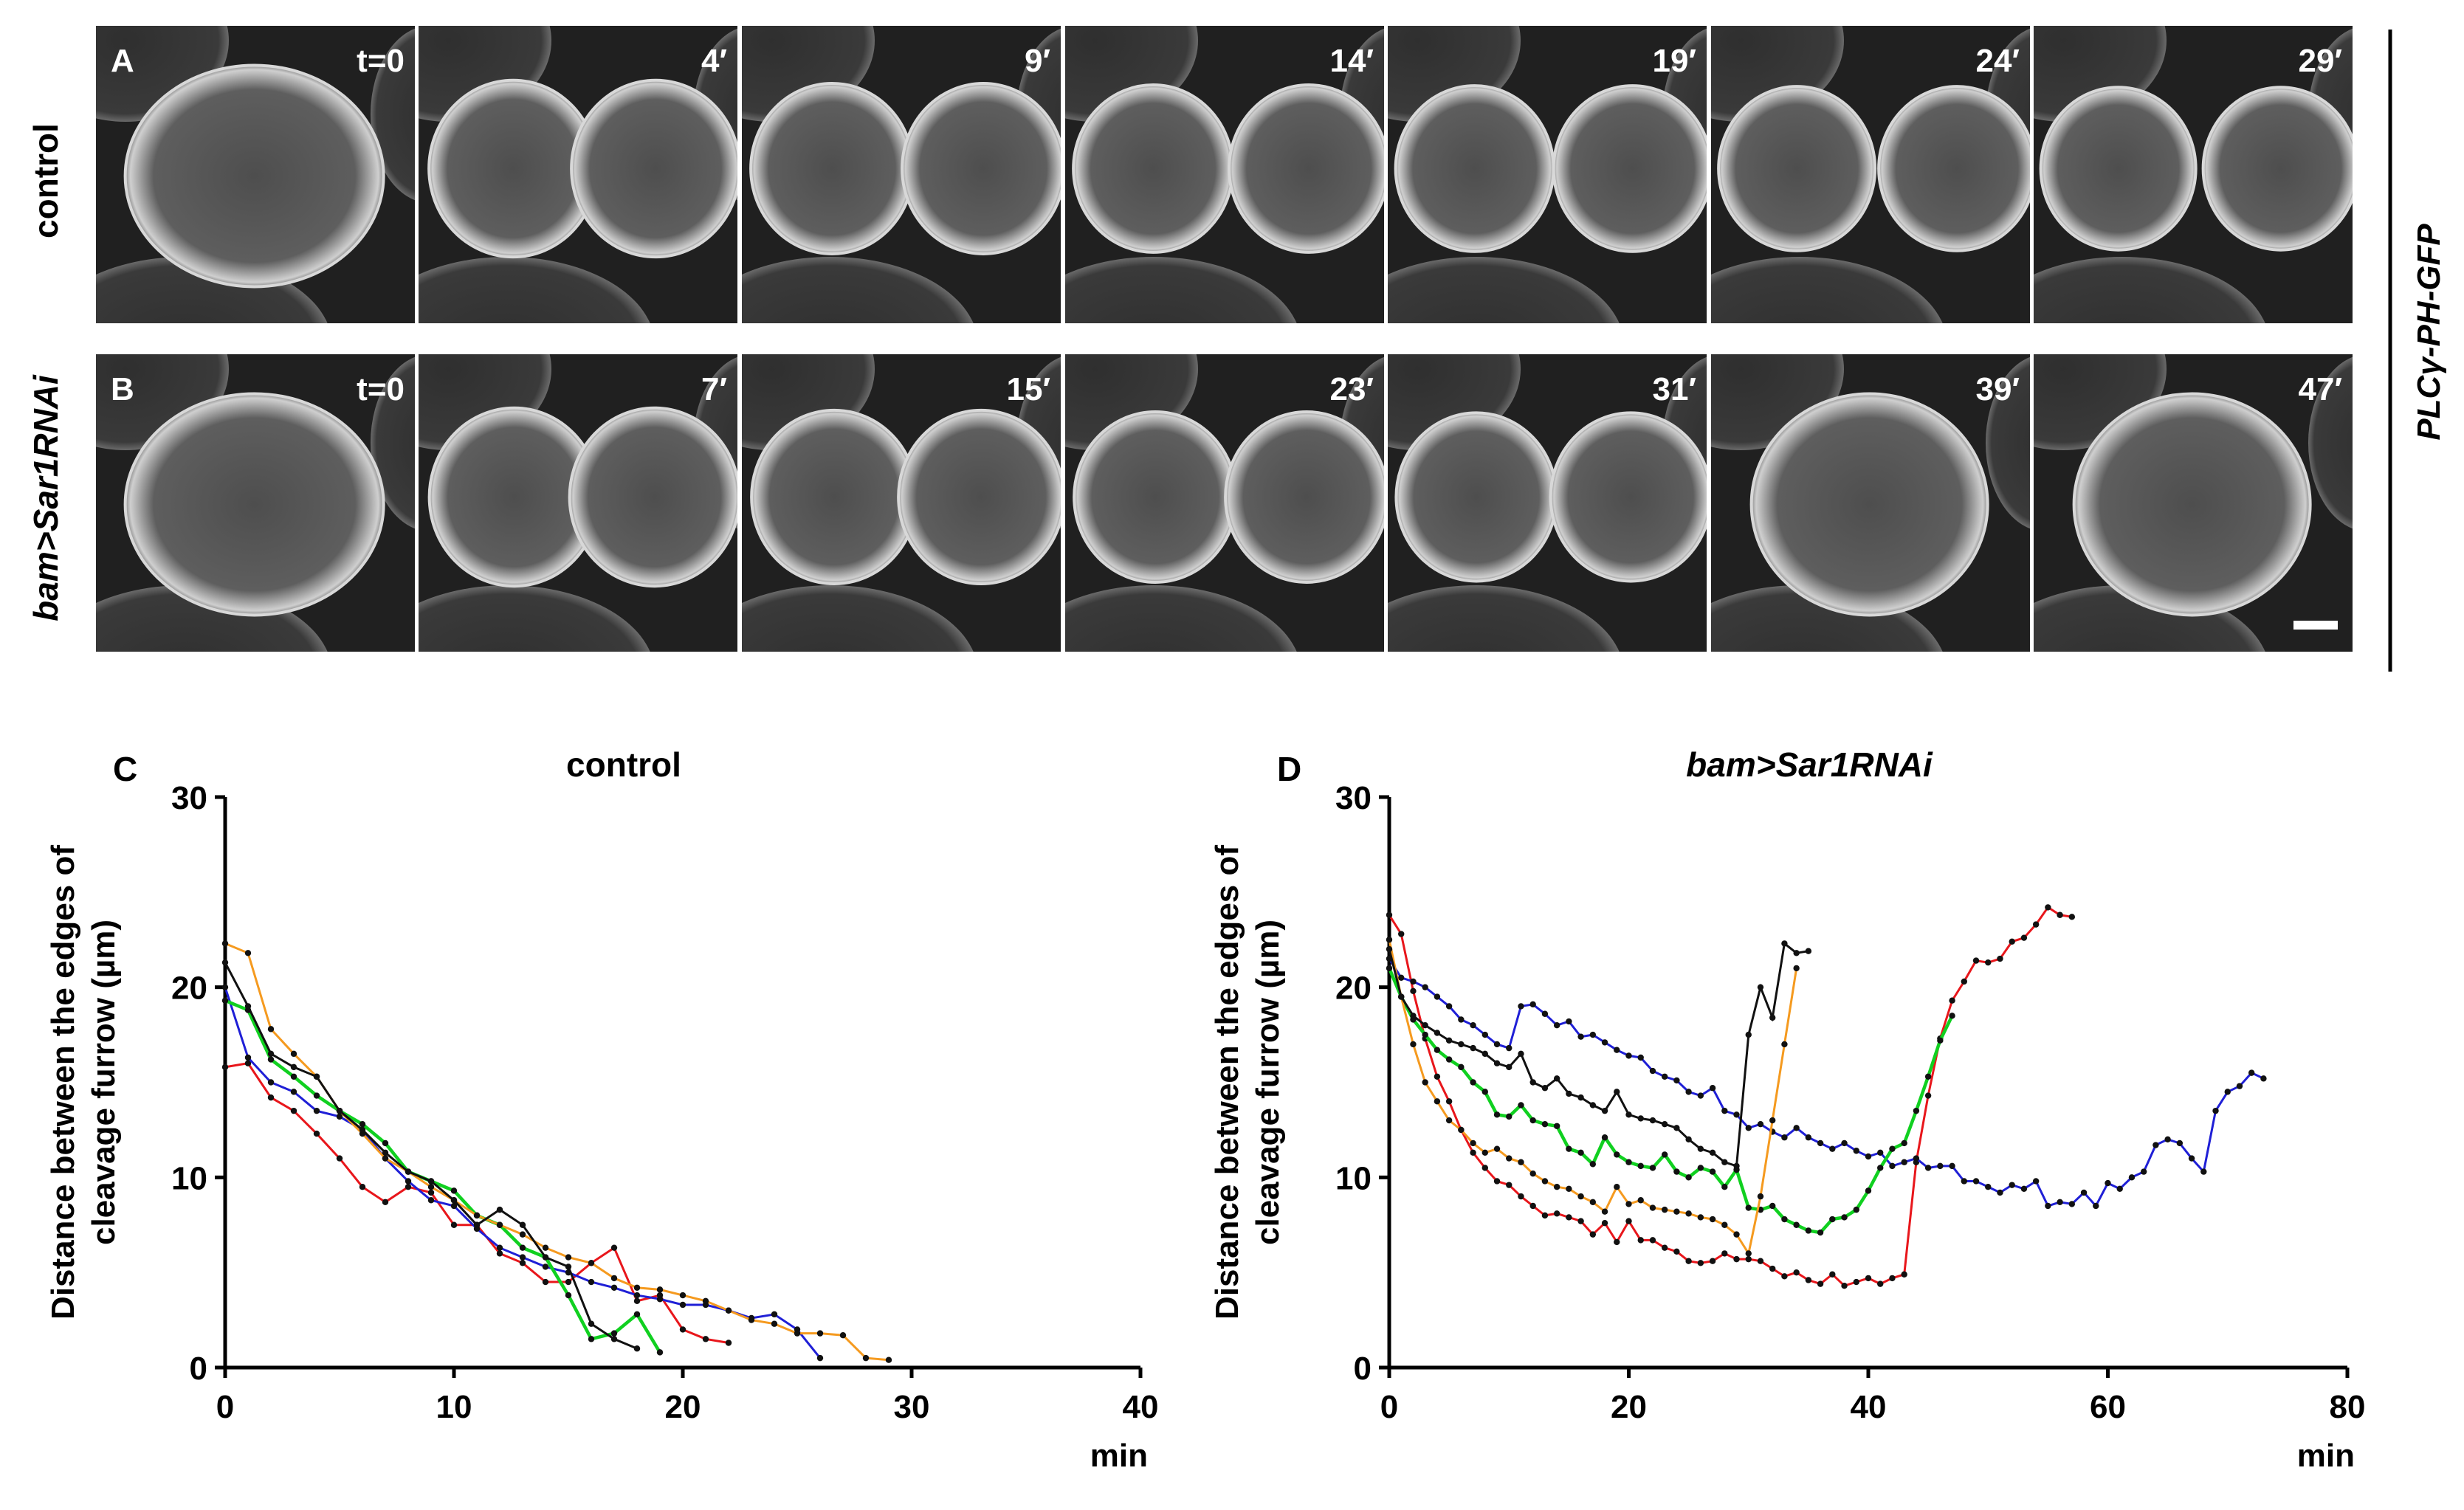 The height and width of the screenshot is (1510, 2464). What do you see at coordinates (2326, 1456) in the screenshot?
I see `x-axis-label: min` at bounding box center [2326, 1456].